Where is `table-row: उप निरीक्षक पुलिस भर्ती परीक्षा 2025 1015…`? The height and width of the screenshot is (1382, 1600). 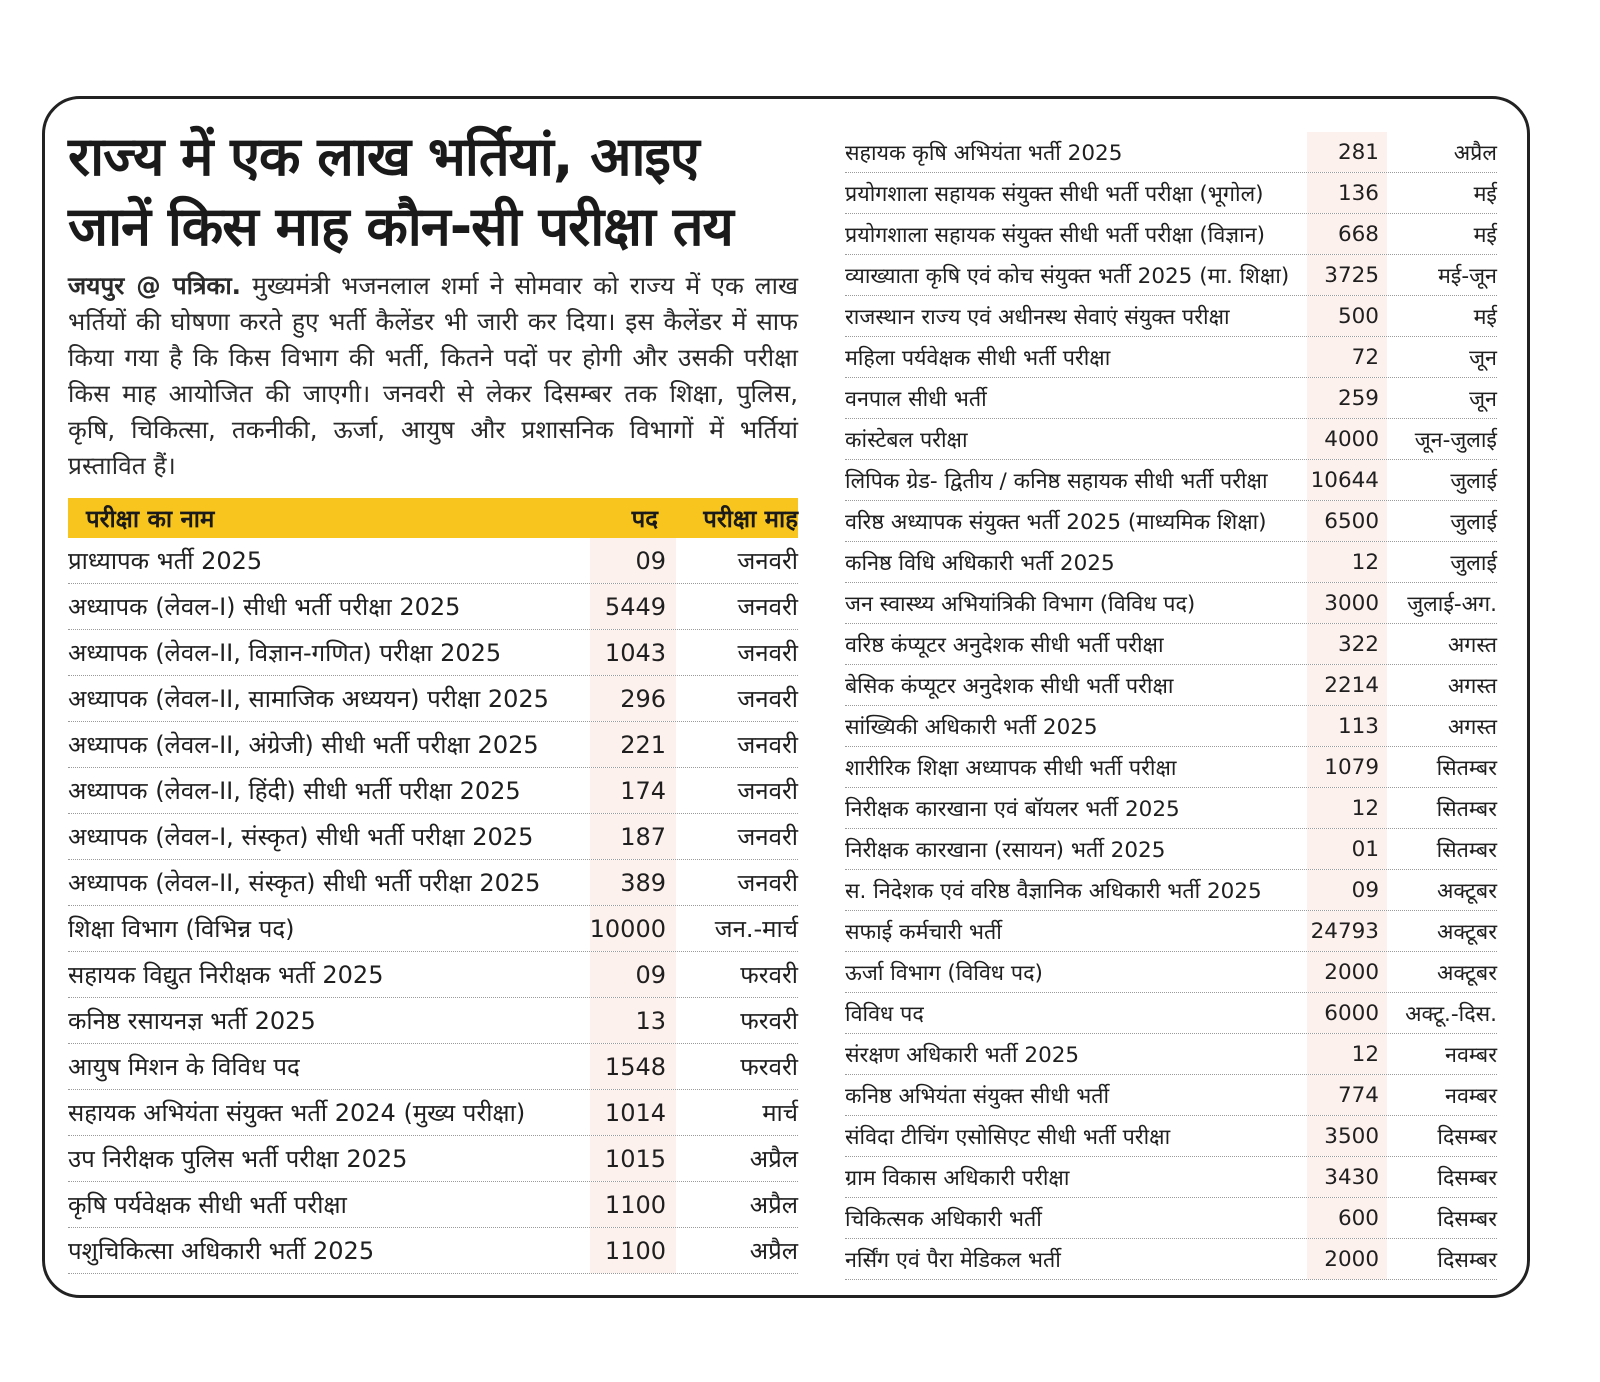 table-row: उप निरीक्षक पुलिस भर्ती परीक्षा 2025 1015… is located at coordinates (433, 1159).